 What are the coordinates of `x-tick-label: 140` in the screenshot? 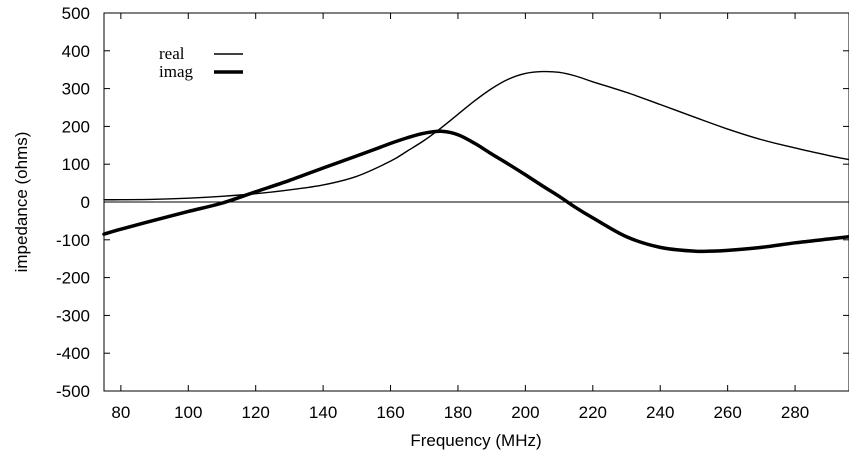 It's located at (323, 412).